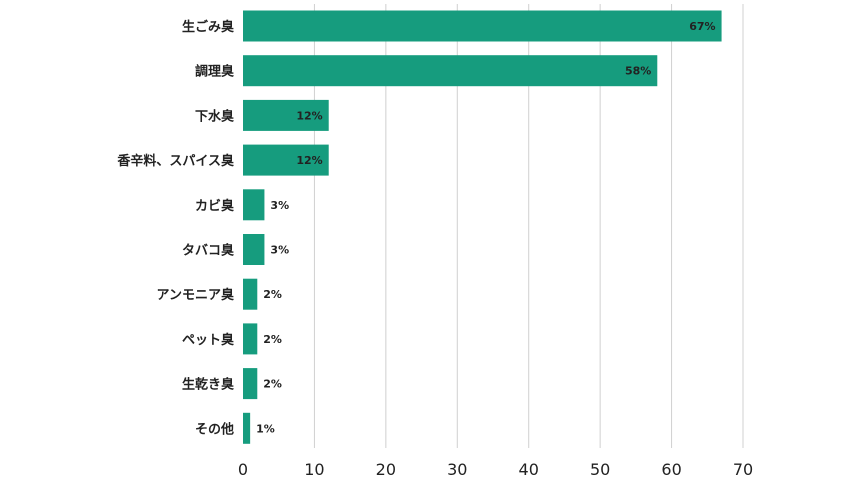 This screenshot has height=480, width=850. Describe the element at coordinates (600, 469) in the screenshot. I see `x-tick-label: 50` at that location.